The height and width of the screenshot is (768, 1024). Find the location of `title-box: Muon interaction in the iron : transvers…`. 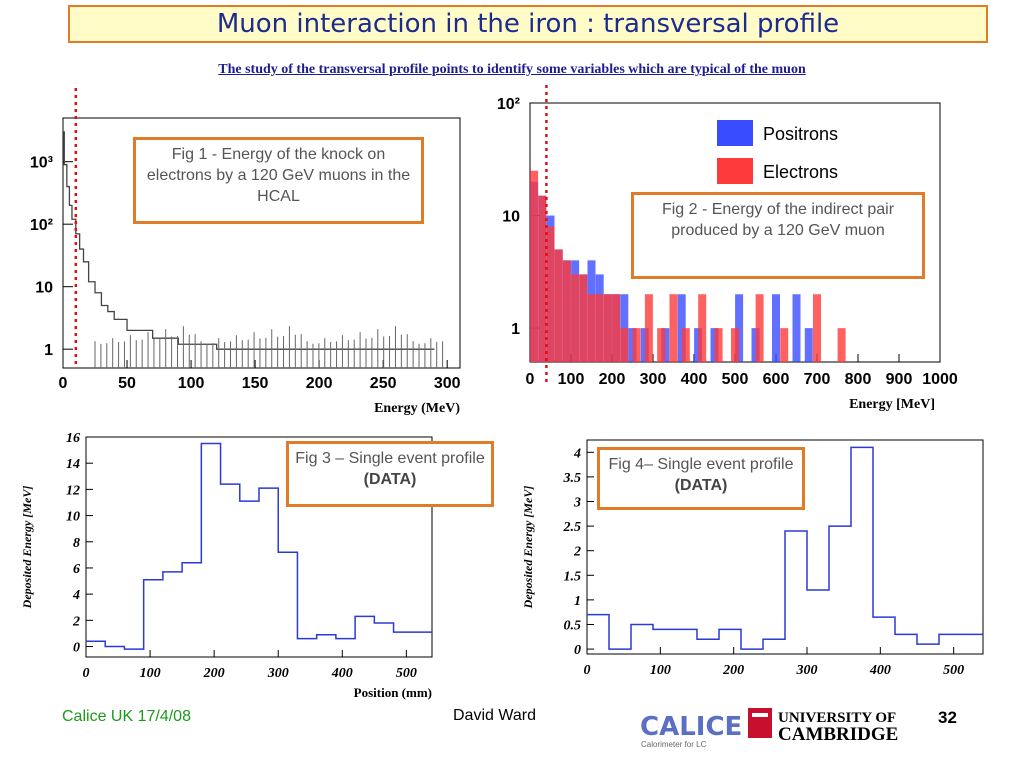

title-box: Muon interaction in the iron : transvers… is located at coordinates (528, 24).